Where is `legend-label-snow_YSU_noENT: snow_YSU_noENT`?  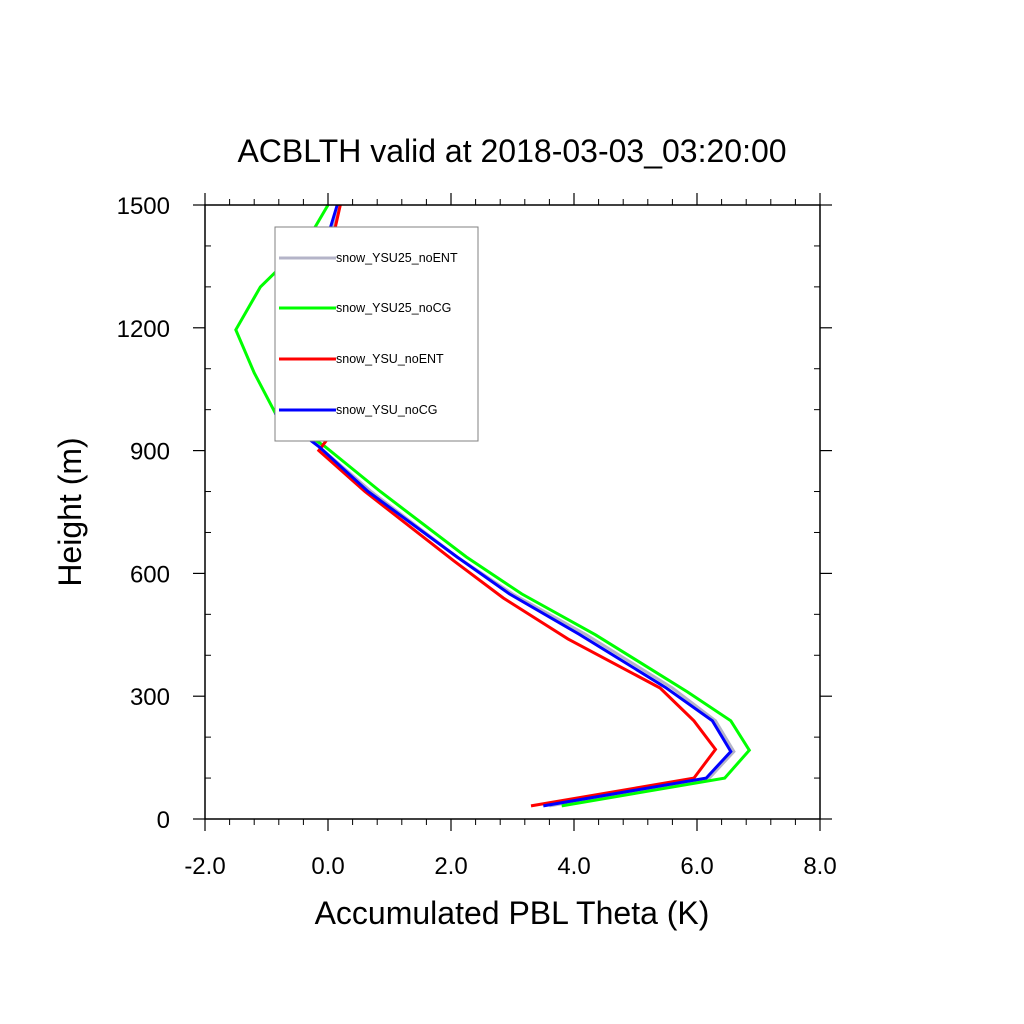 legend-label-snow_YSU_noENT: snow_YSU_noENT is located at coordinates (390, 359).